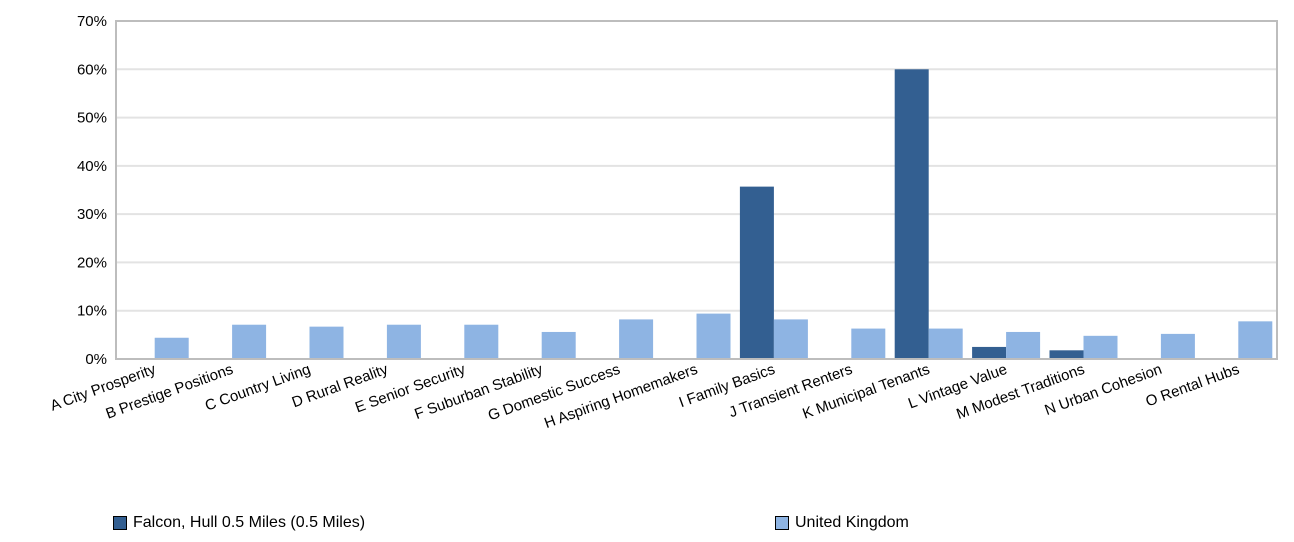 This screenshot has width=1294, height=542. What do you see at coordinates (782, 523) in the screenshot?
I see `legend-swatch-uk` at bounding box center [782, 523].